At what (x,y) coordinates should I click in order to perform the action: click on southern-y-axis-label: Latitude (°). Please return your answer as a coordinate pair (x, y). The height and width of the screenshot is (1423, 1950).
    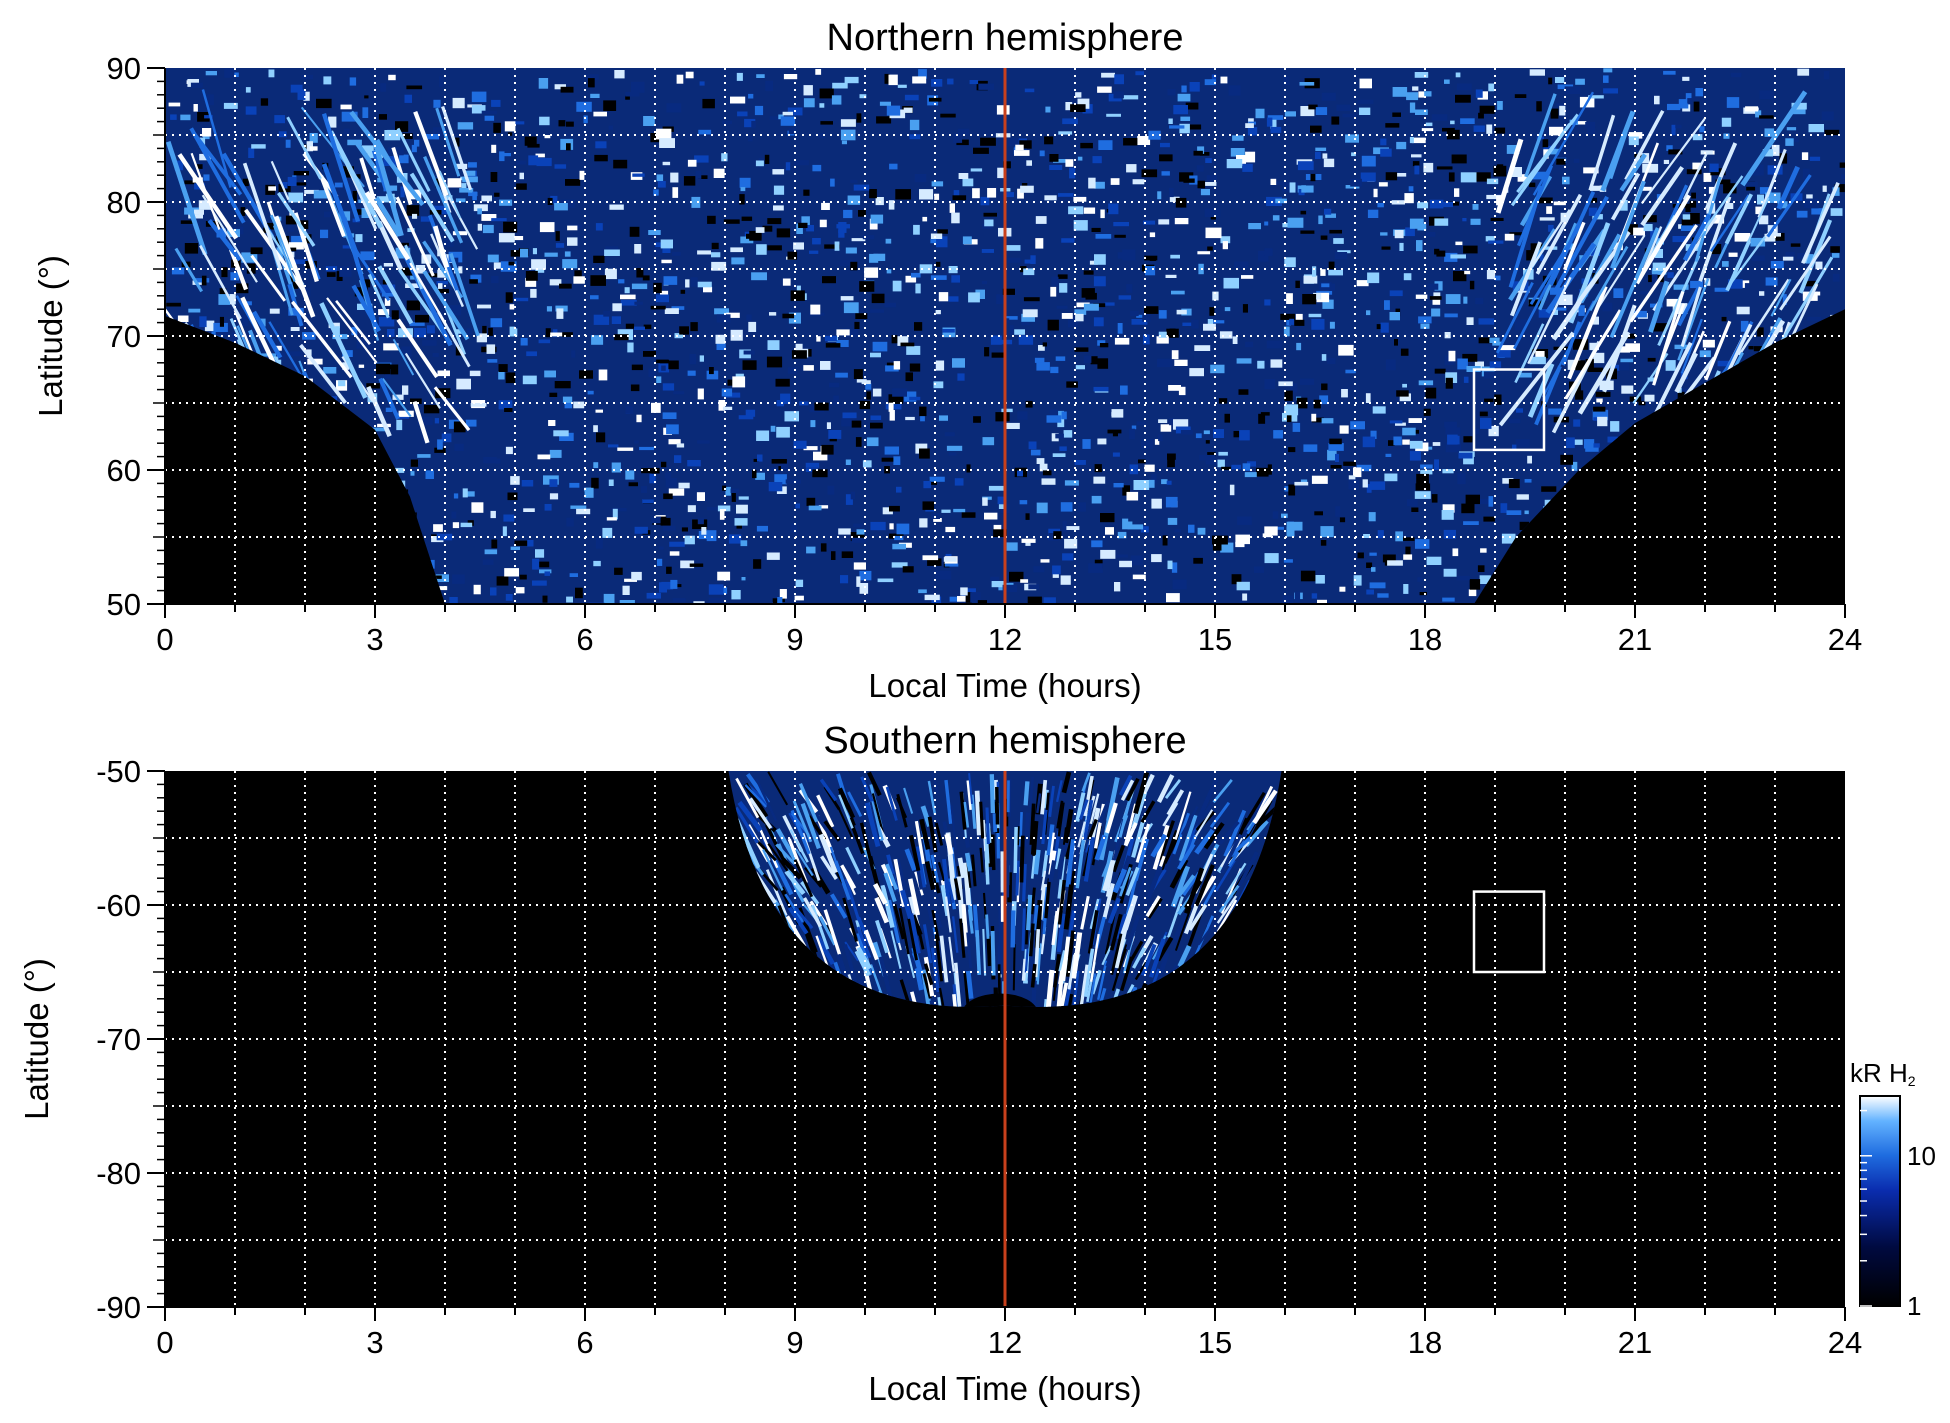
    Looking at the image, I should click on (36, 1039).